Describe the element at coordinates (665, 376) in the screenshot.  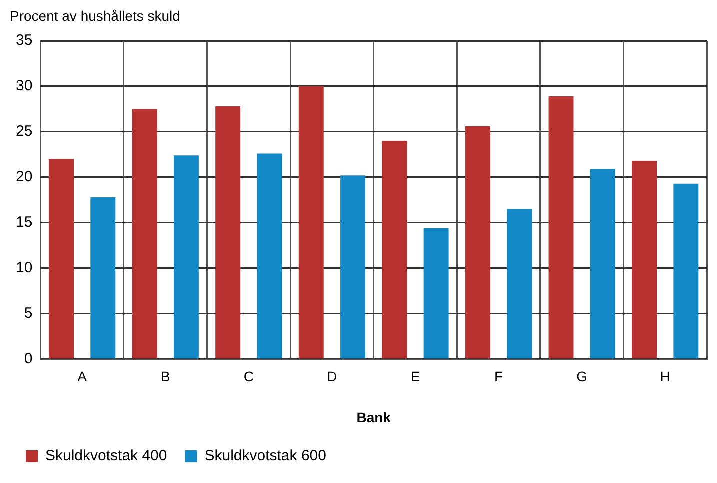
I see `x-tick-label: H` at that location.